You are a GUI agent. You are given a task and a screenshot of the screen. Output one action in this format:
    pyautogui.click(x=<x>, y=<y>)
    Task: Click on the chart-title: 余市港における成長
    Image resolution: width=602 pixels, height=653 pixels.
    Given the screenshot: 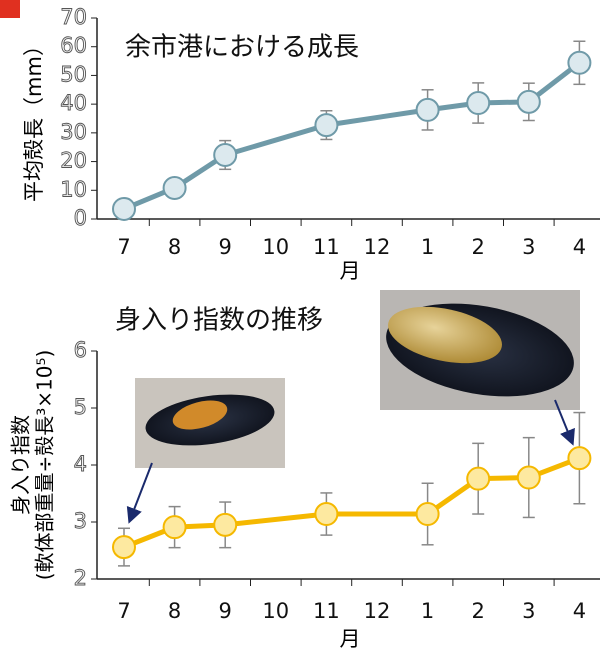 What is the action you would take?
    pyautogui.click(x=242, y=48)
    